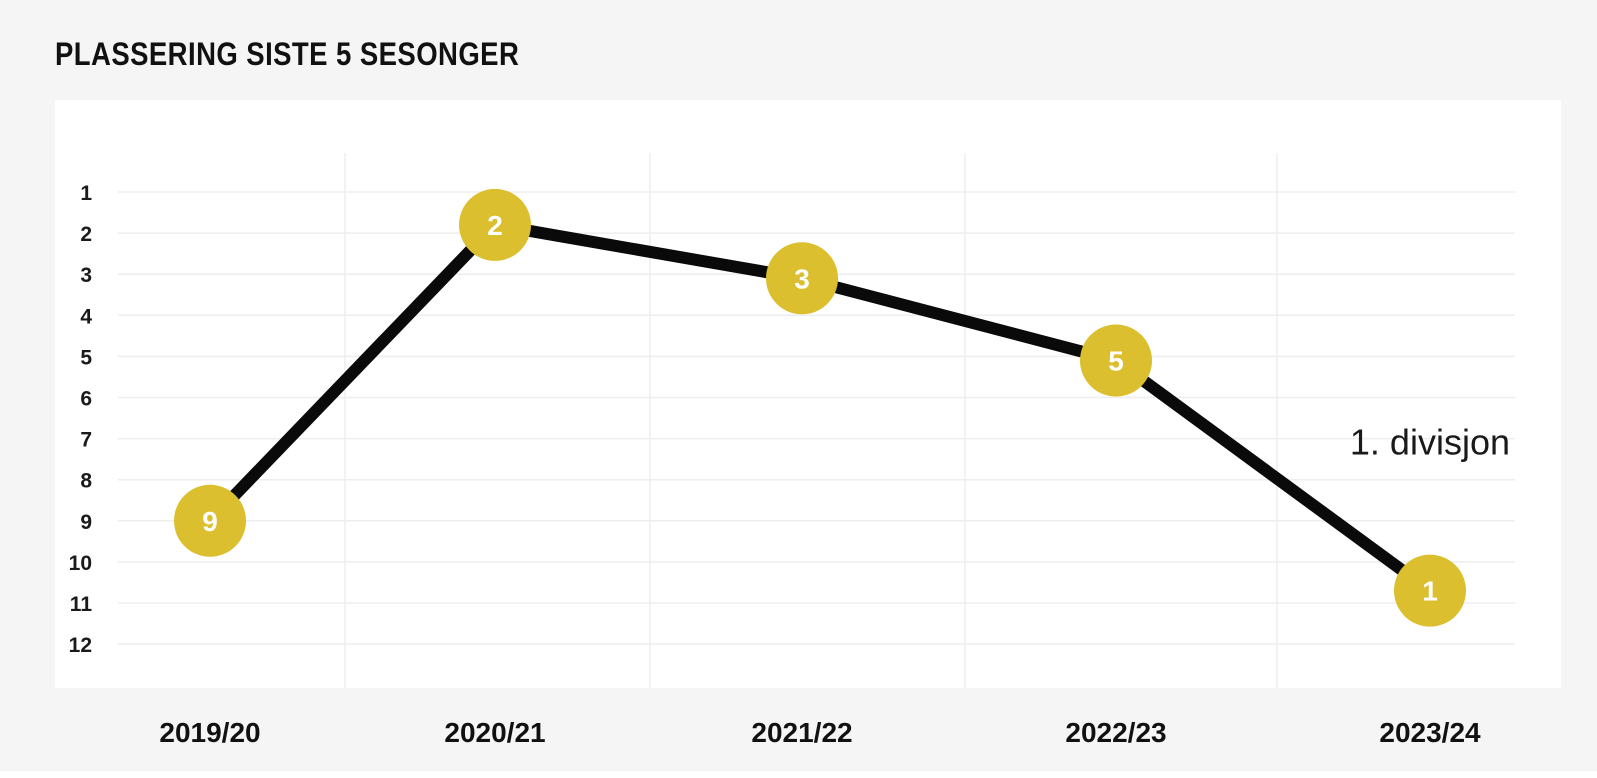 This screenshot has height=778, width=1597. I want to click on annotation-label: 1. divisjon, so click(1430, 442).